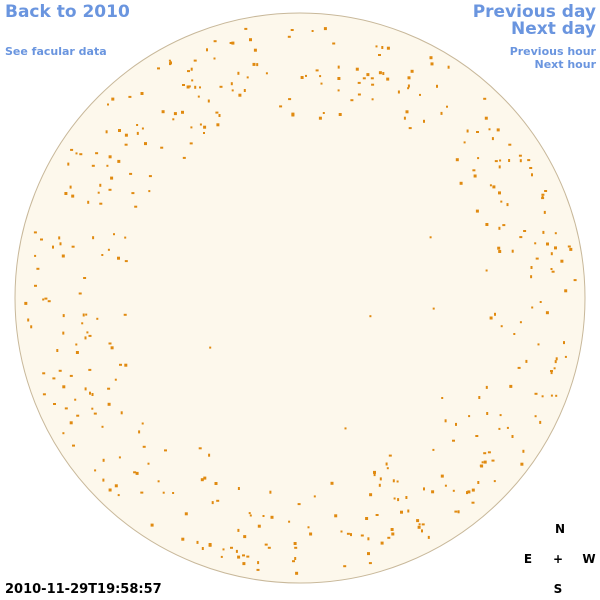 The width and height of the screenshot is (600, 600). Describe the element at coordinates (565, 64) in the screenshot. I see `next-hour-link: Next hour` at that location.